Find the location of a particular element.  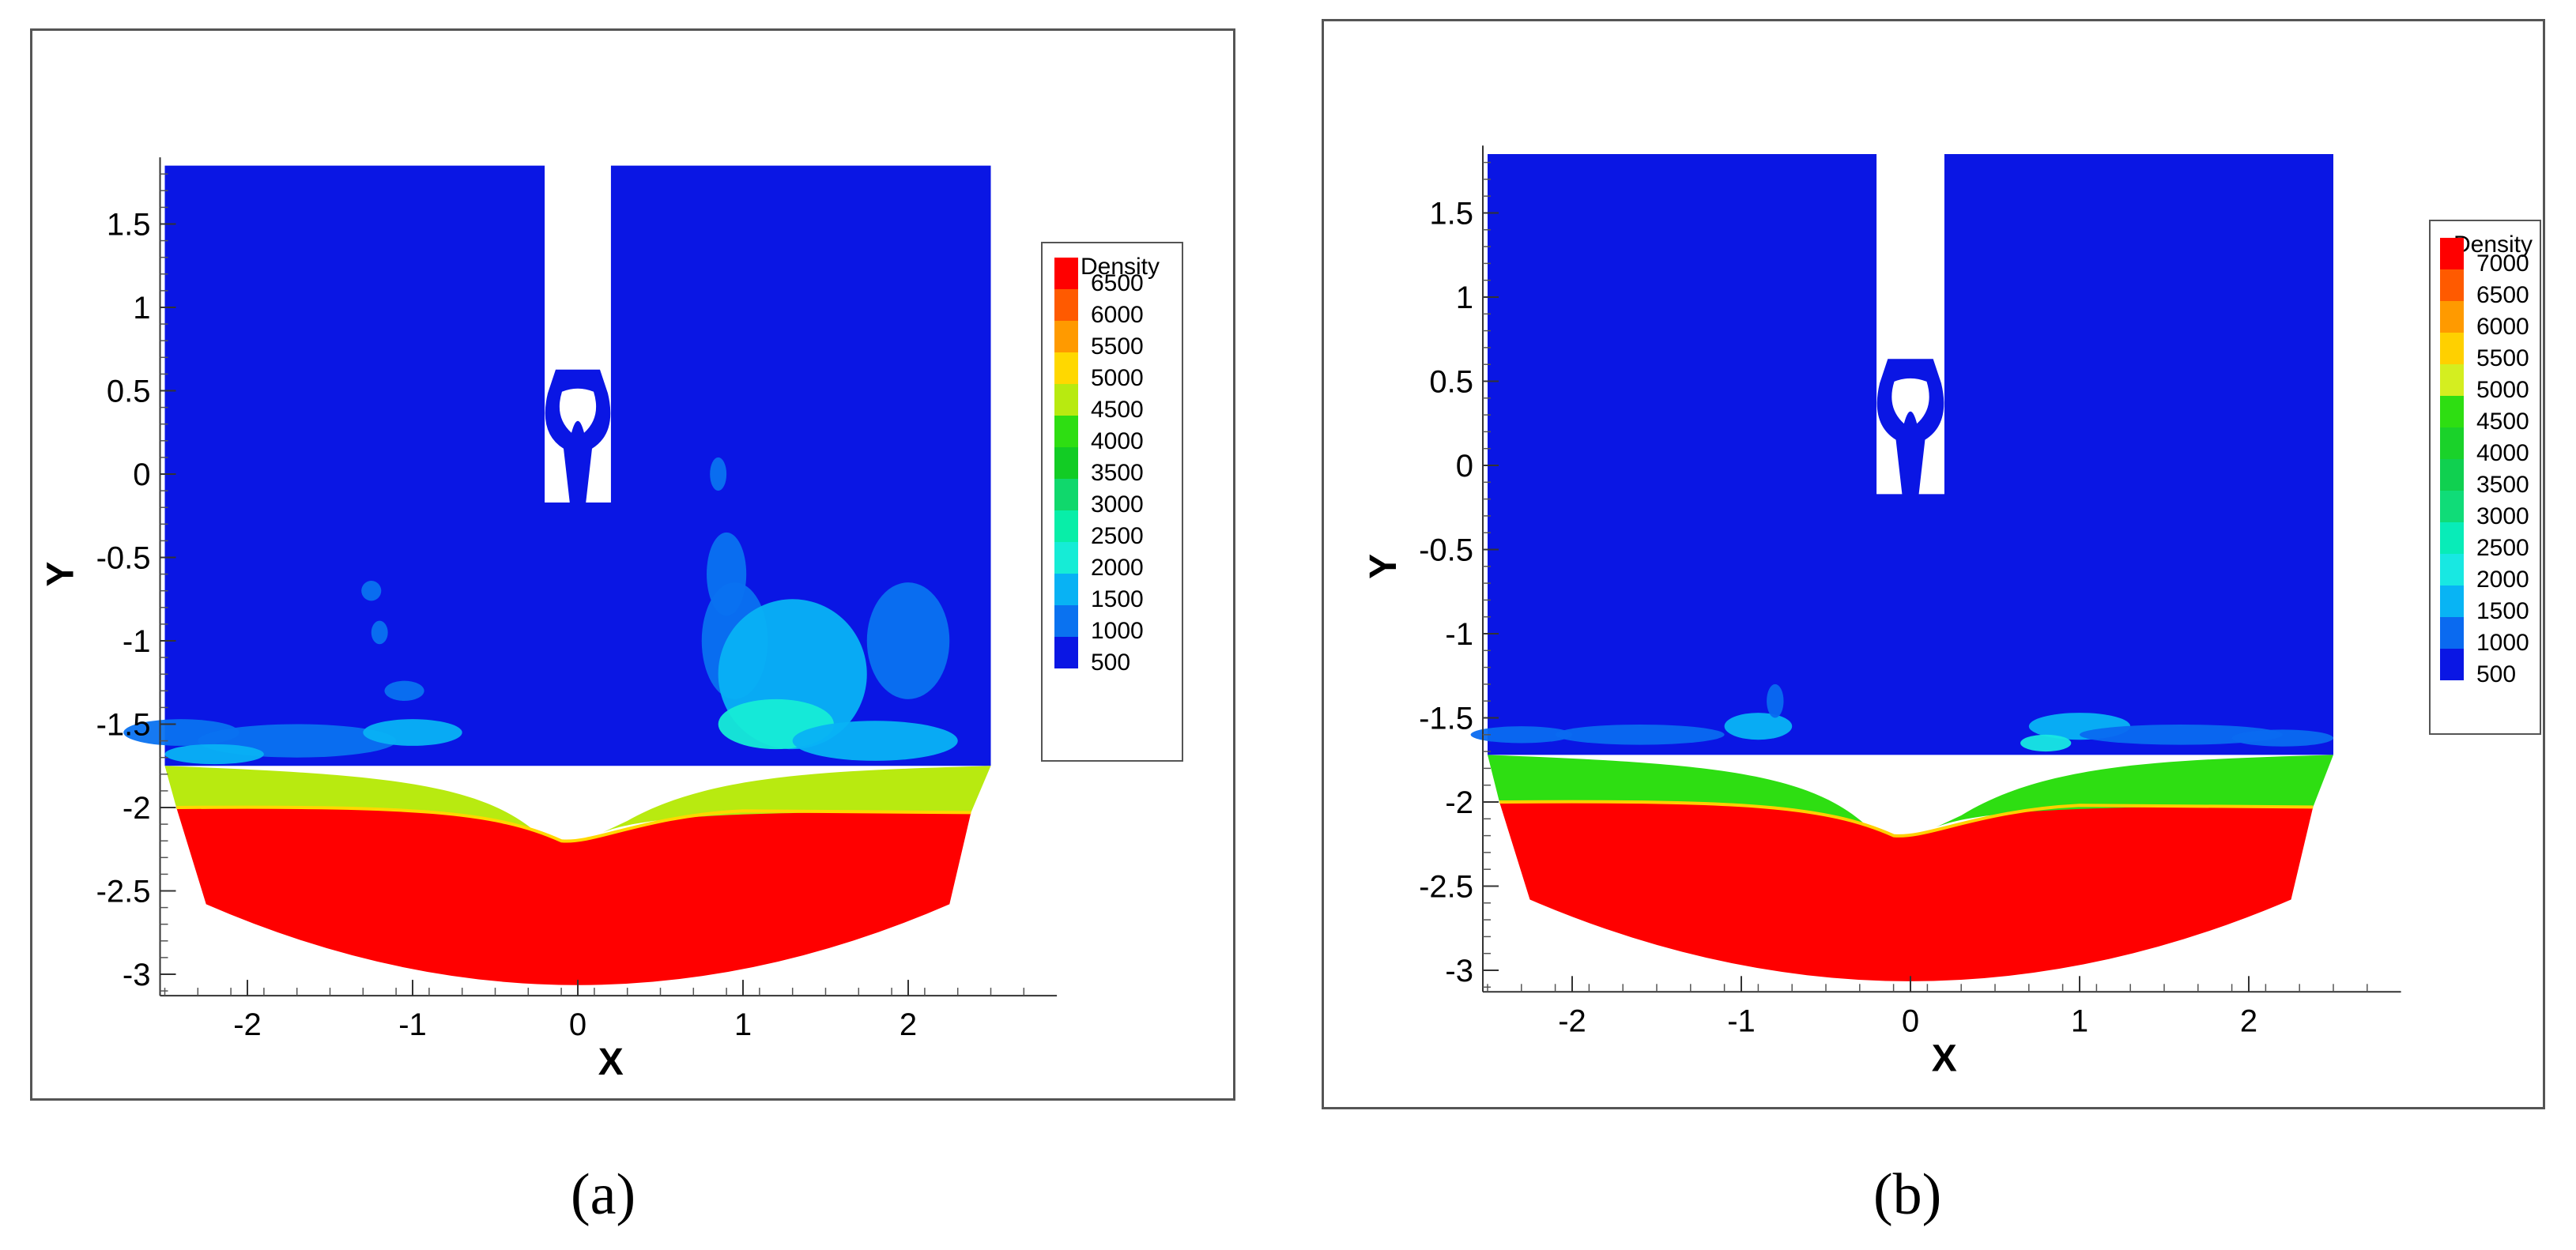

y-tick-label: -1 is located at coordinates (1459, 635).